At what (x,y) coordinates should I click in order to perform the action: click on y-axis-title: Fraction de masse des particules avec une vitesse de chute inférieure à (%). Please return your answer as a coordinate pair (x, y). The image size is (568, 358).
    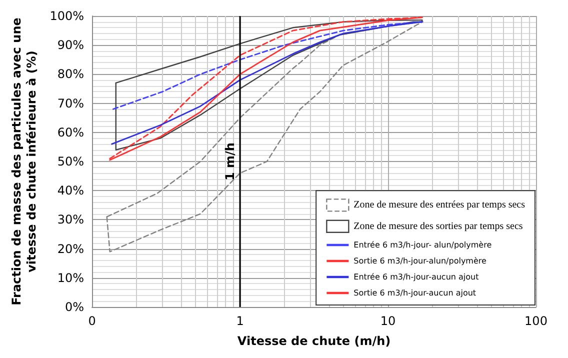
    Looking at the image, I should click on (23, 162).